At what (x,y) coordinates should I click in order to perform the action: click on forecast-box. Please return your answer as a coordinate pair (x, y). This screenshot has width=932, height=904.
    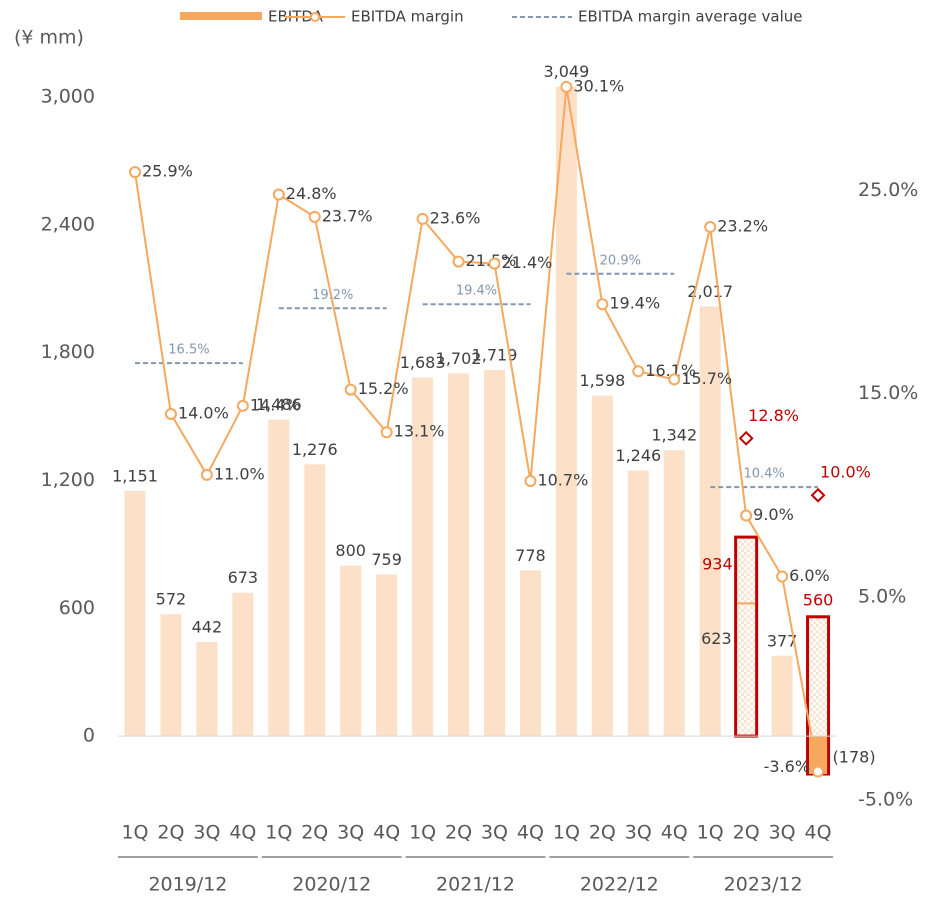
    Looking at the image, I should click on (746, 636).